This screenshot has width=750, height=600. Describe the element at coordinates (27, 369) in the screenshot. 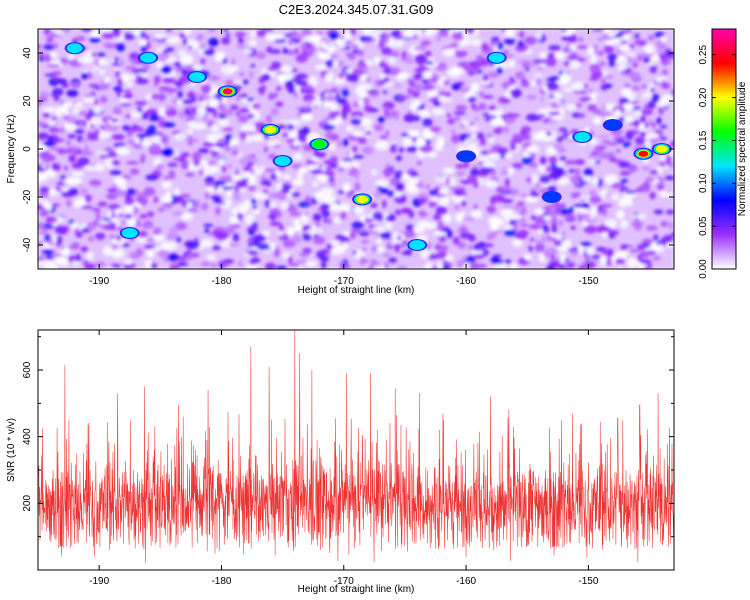

I see `y-tick-label: 600` at that location.